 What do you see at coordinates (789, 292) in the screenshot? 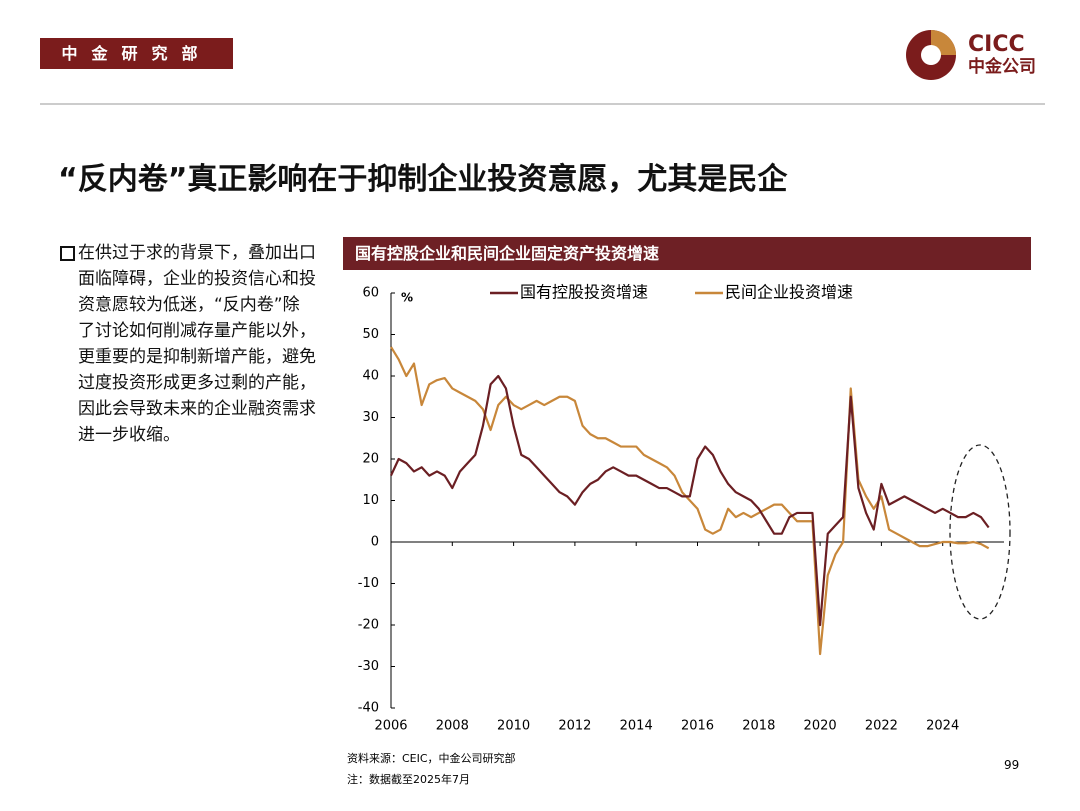
I see `legend-label: 民间企业投资增速` at bounding box center [789, 292].